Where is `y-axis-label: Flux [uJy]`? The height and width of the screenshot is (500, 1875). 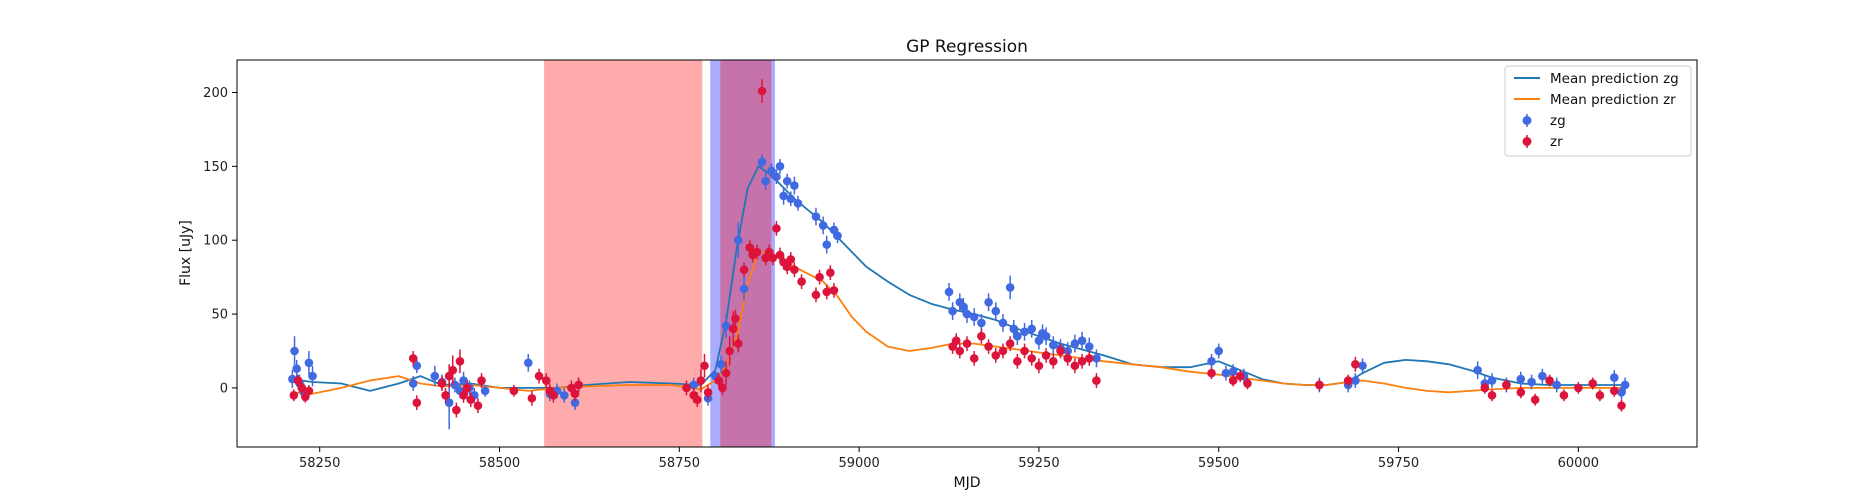 y-axis-label: Flux [uJy] is located at coordinates (186, 253).